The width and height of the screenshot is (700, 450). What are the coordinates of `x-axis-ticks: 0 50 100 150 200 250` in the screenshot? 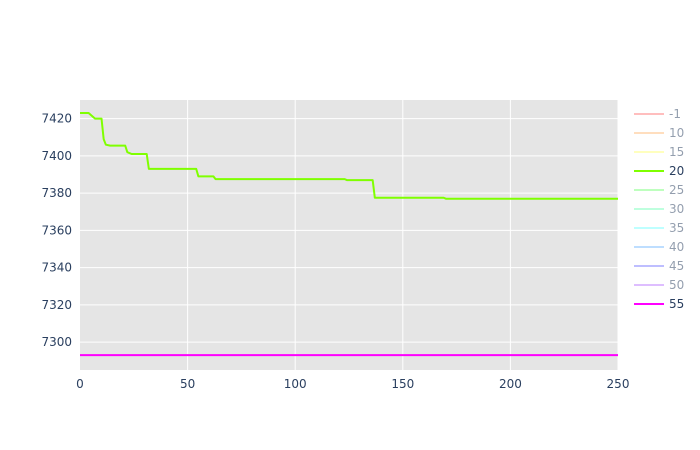 It's located at (352, 384).